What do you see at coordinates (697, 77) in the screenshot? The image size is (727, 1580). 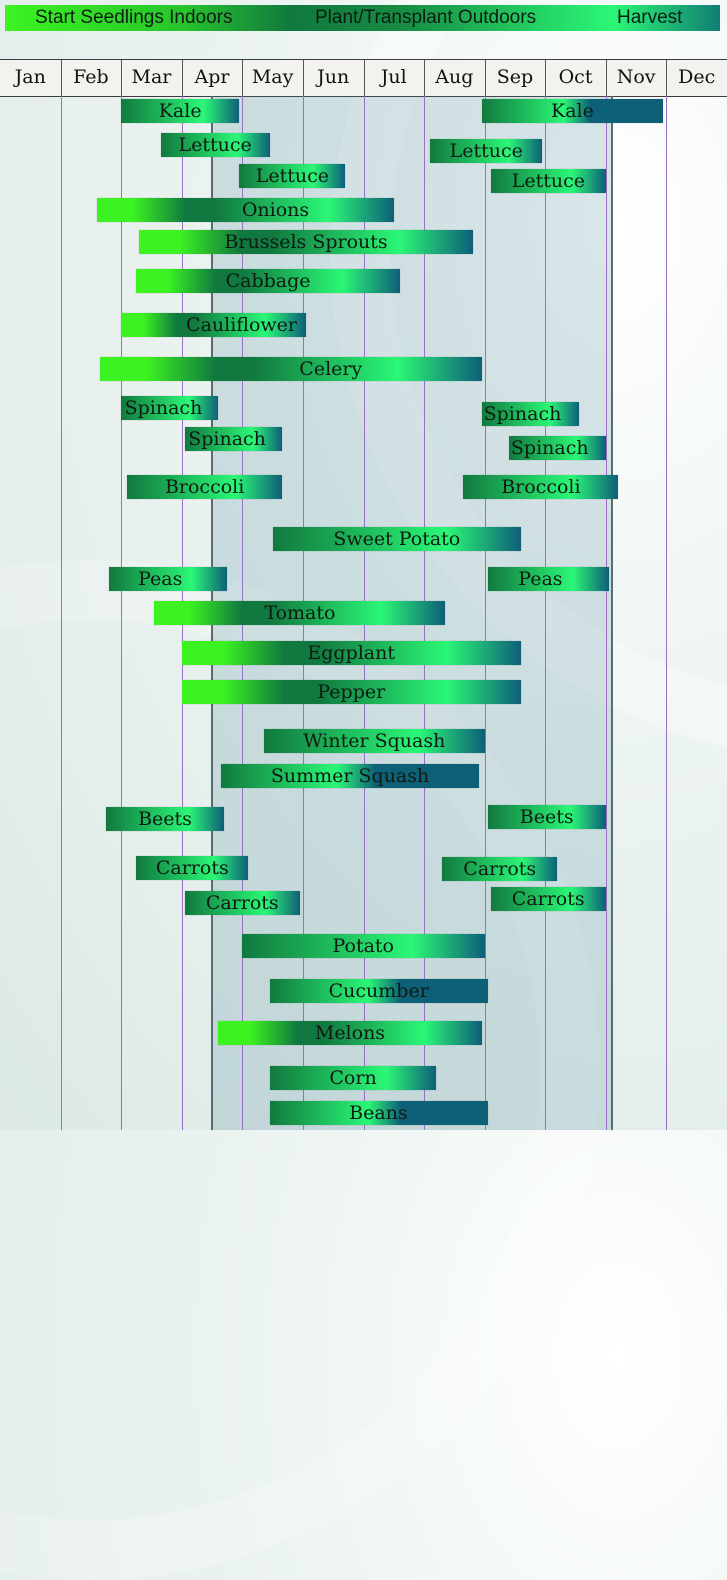 I see `month-label-dec: Dec` at bounding box center [697, 77].